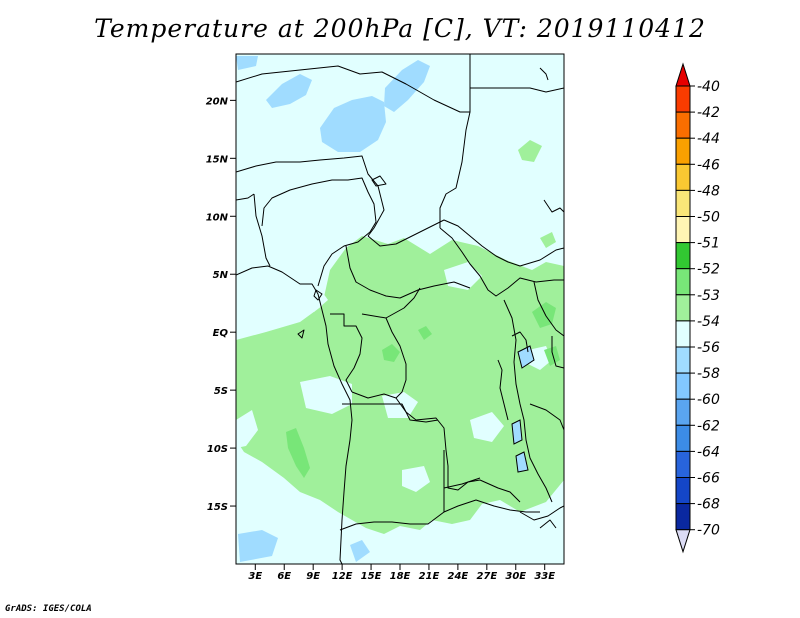 Image resolution: width=800 pixels, height=618 pixels. Describe the element at coordinates (221, 275) in the screenshot. I see `lat-tick-label: 5N` at that location.